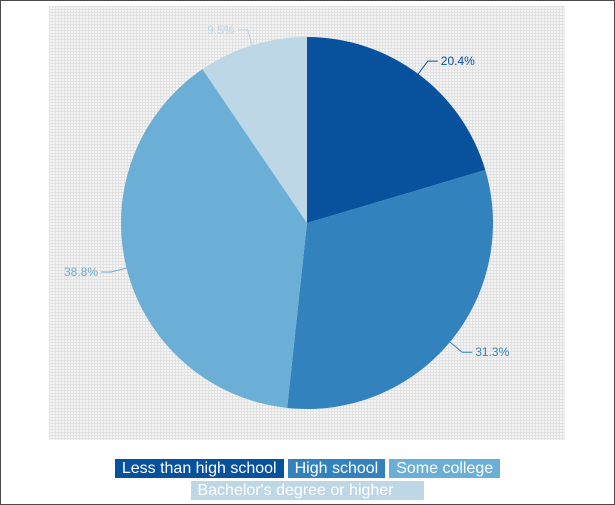 This screenshot has height=505, width=615. What do you see at coordinates (396, 130) in the screenshot?
I see `pie-slice-less-than-high-school` at bounding box center [396, 130].